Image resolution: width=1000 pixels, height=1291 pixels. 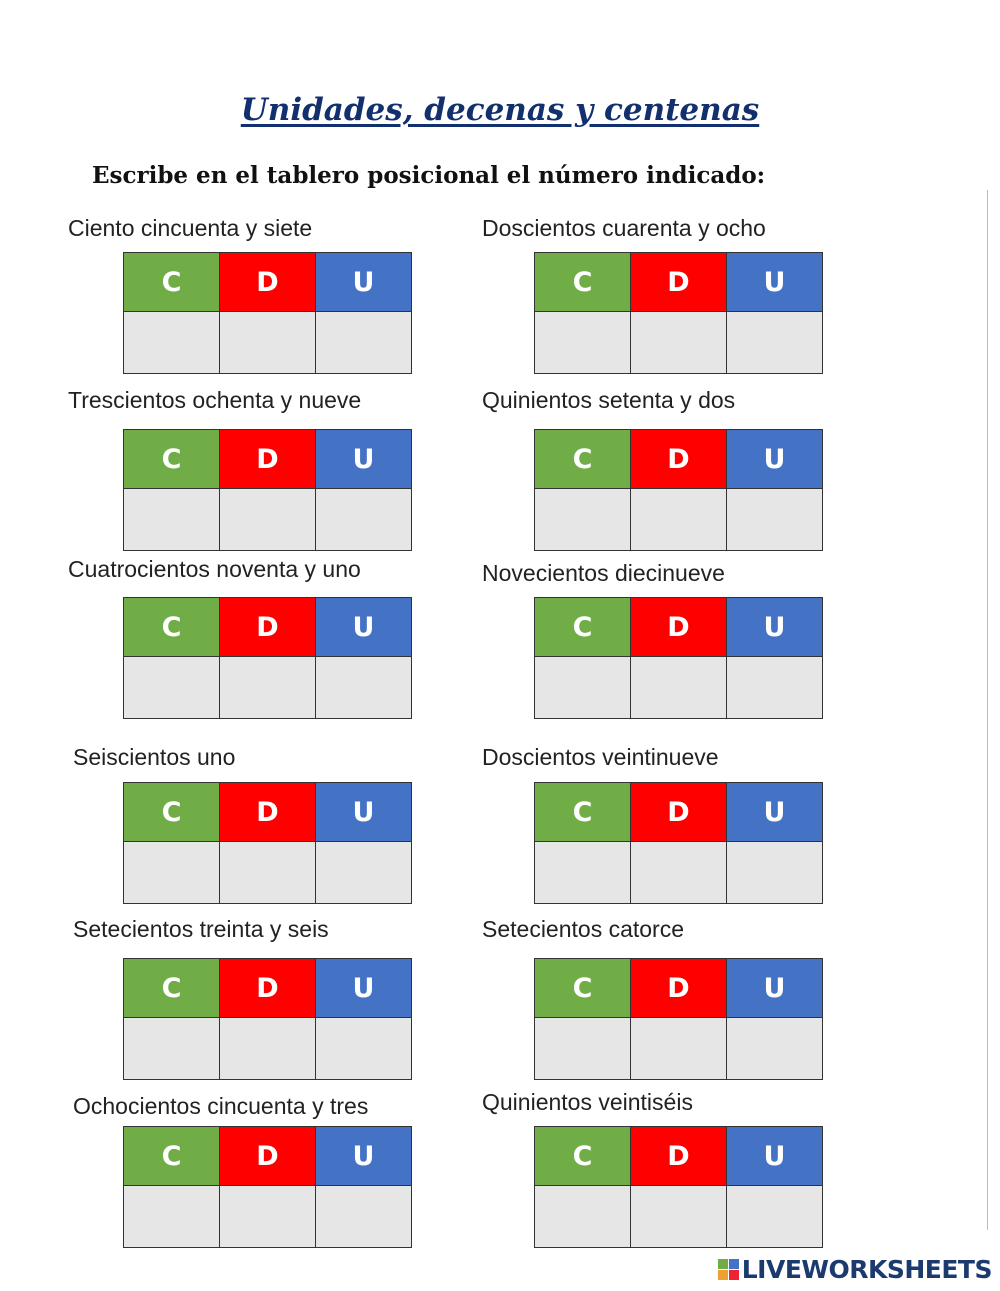 What do you see at coordinates (624, 228) in the screenshot?
I see `exercise-label: Doscientos cuarenta y ocho` at bounding box center [624, 228].